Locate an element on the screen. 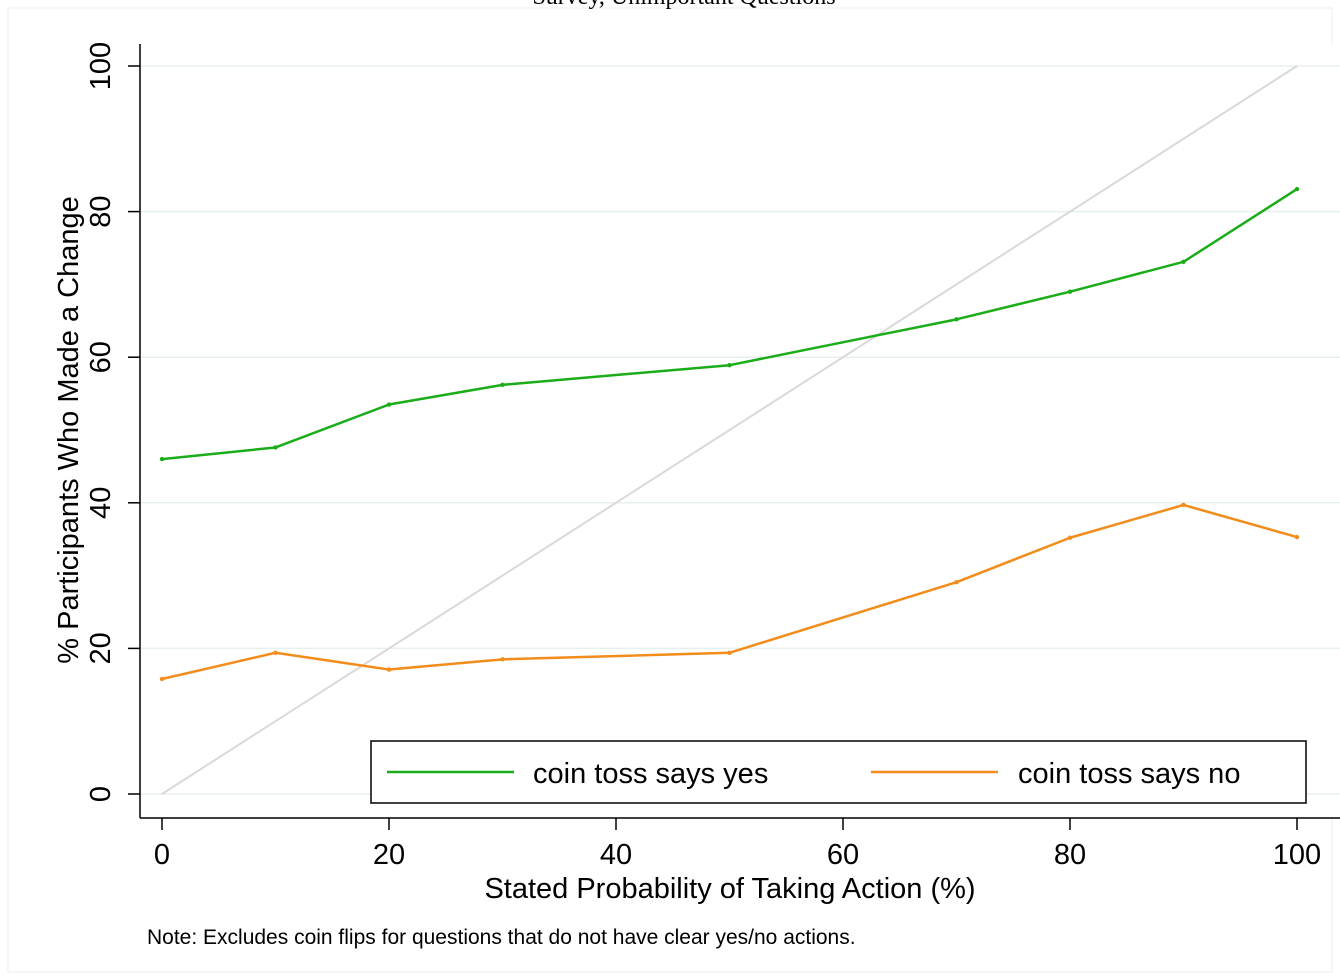  x-tick-label-60: 60 is located at coordinates (843, 855).